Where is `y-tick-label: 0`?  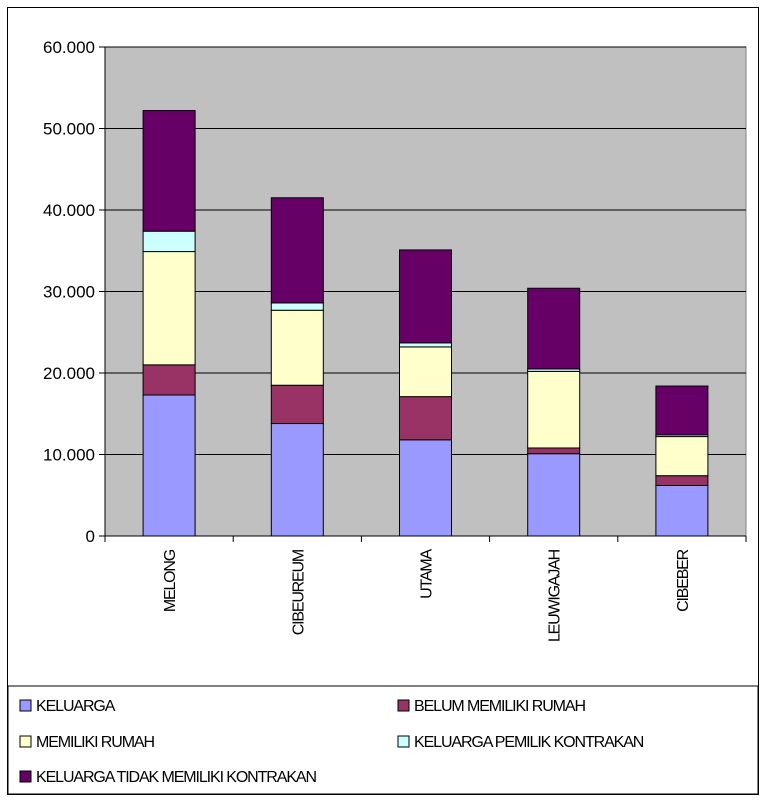 y-tick-label: 0 is located at coordinates (90, 536).